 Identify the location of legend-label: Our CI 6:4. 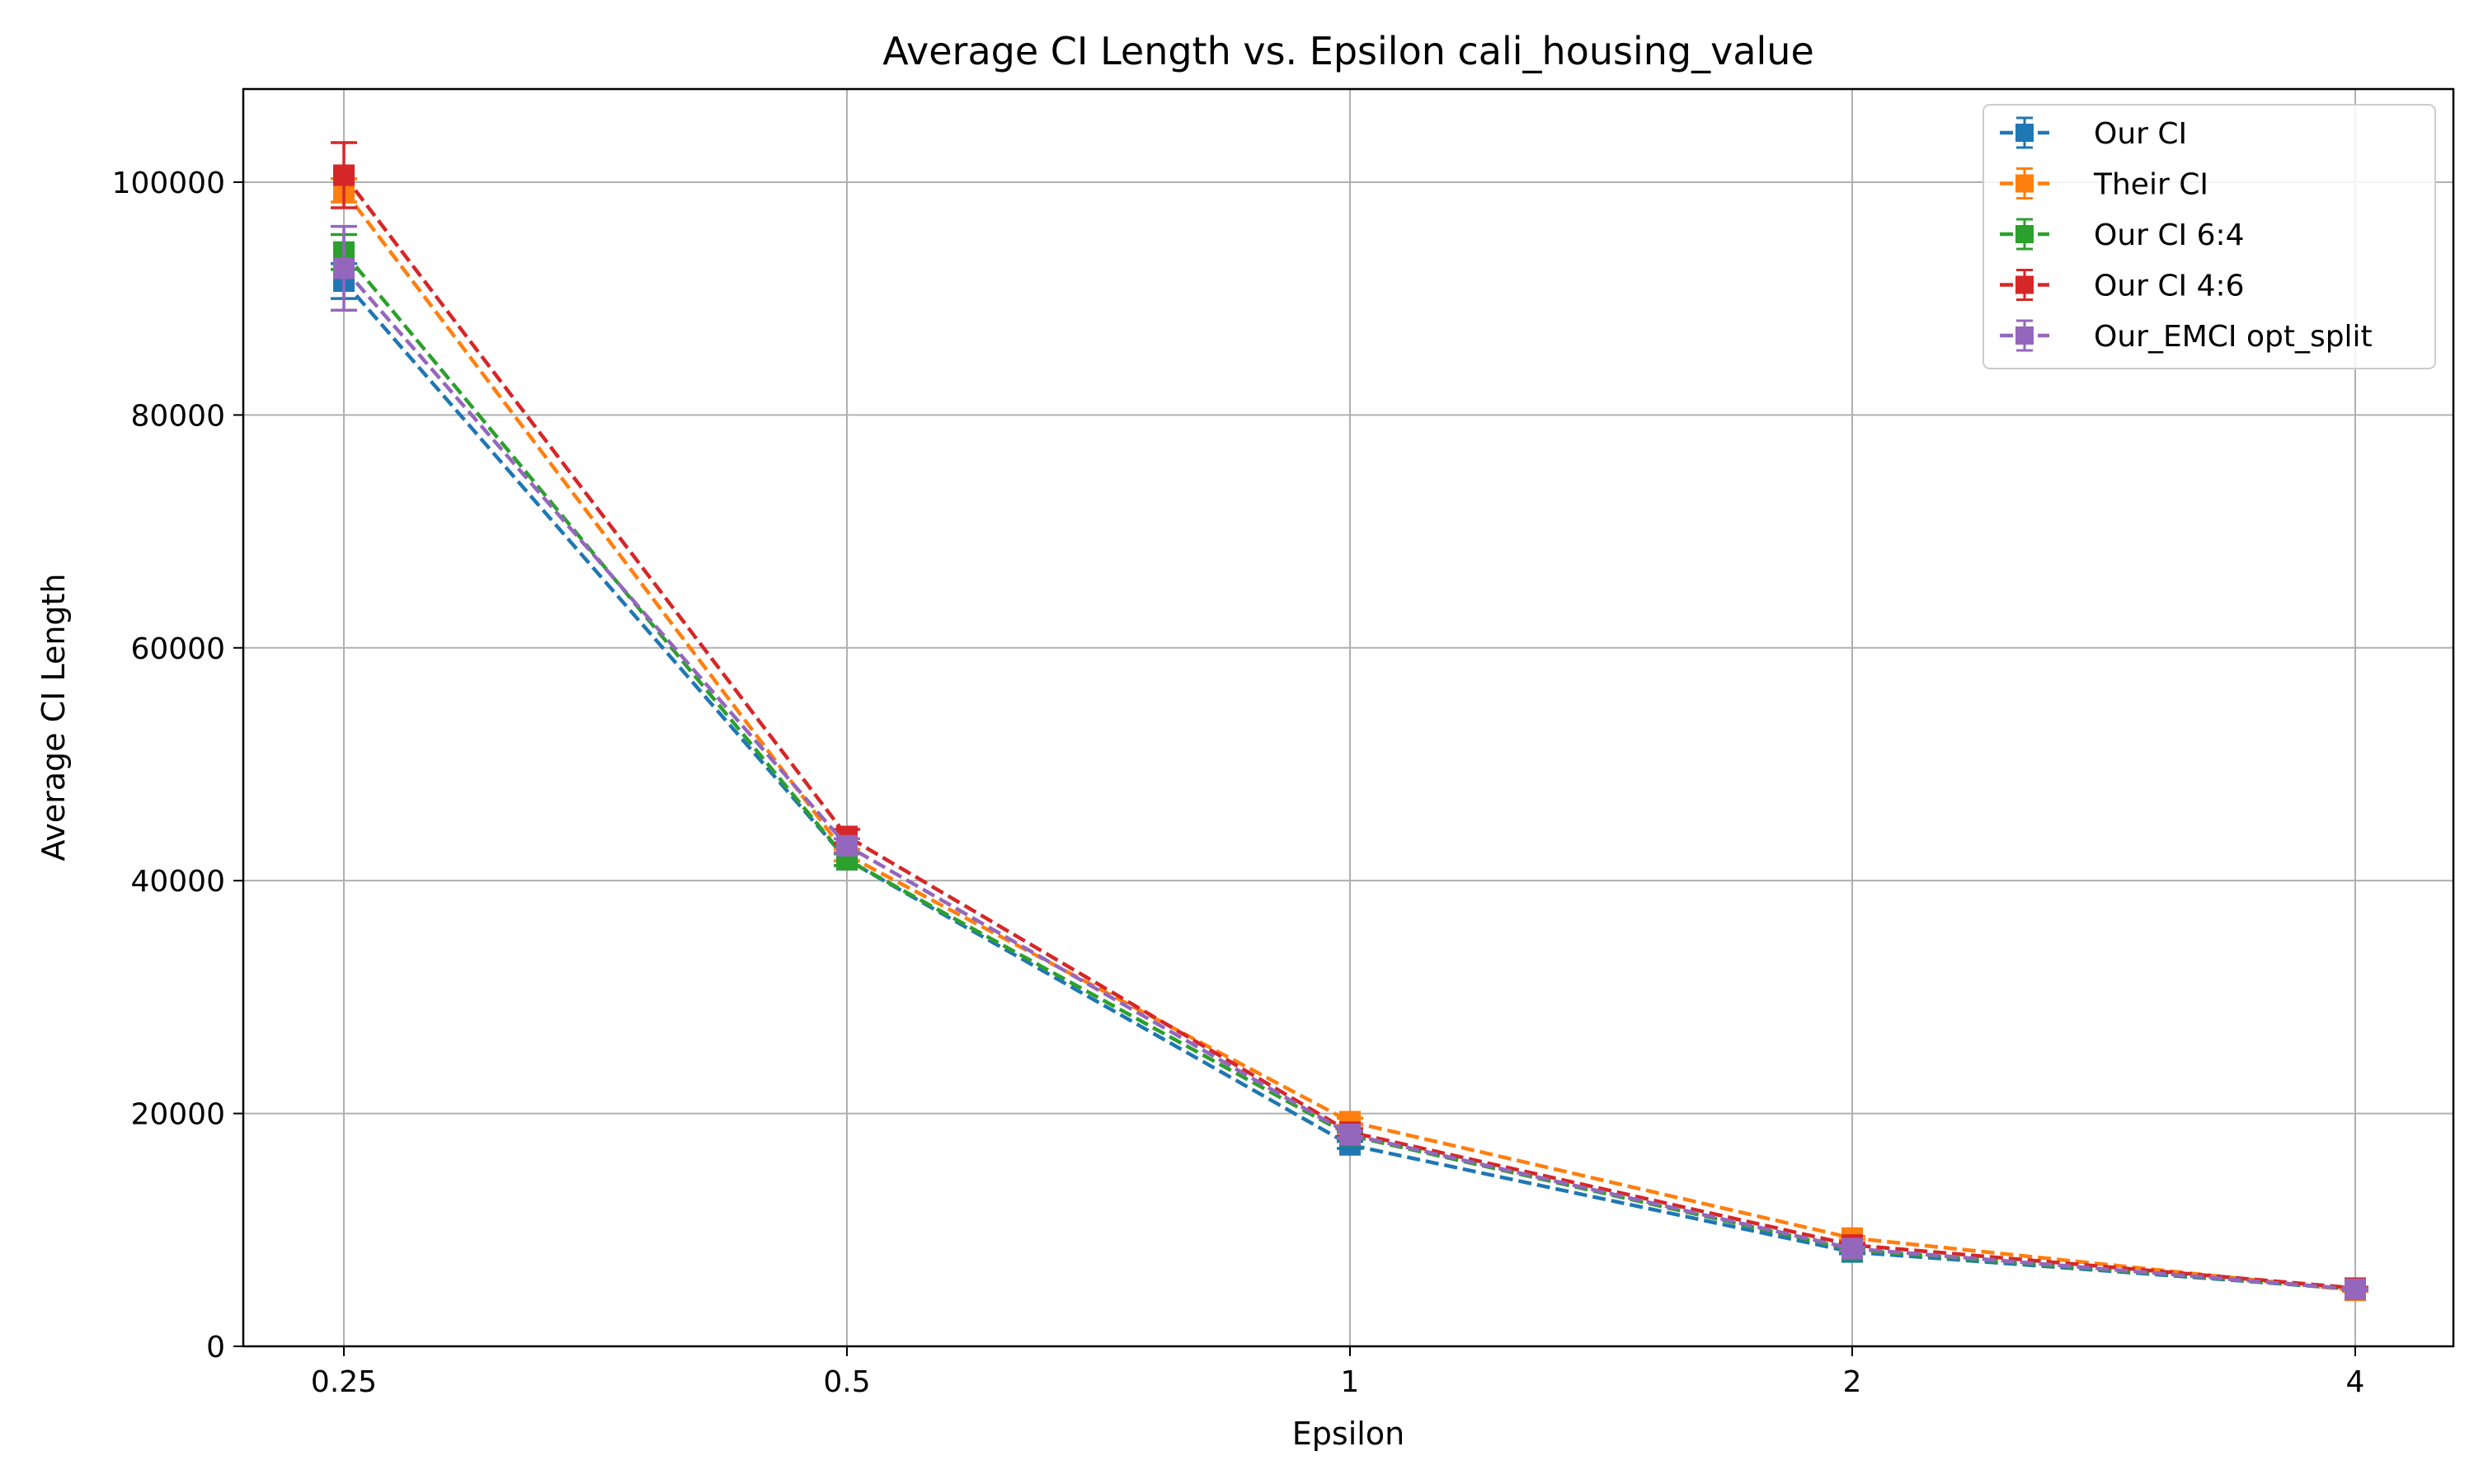
(2169, 235).